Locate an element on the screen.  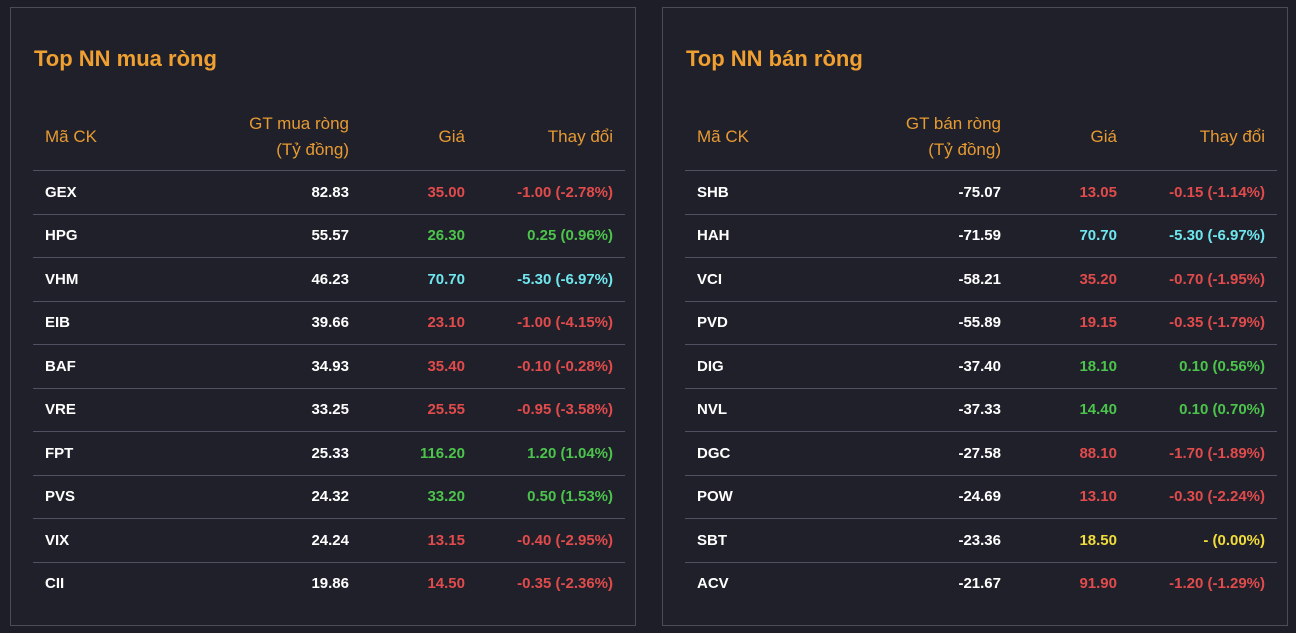
price: 19.15 is located at coordinates (1071, 323).